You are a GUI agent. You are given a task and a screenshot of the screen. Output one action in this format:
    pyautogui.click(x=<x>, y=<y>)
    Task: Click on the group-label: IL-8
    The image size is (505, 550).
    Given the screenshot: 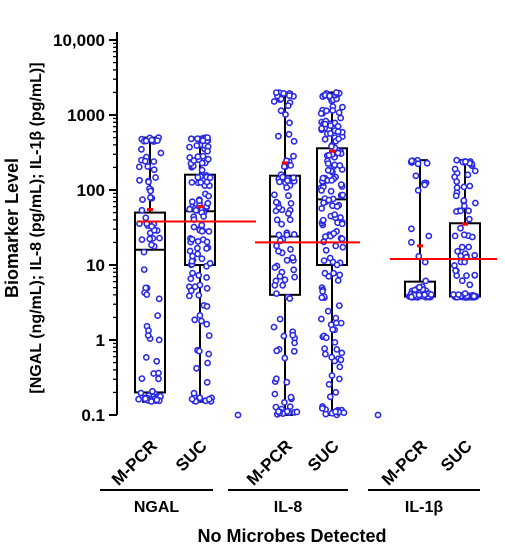 What is the action you would take?
    pyautogui.click(x=288, y=507)
    